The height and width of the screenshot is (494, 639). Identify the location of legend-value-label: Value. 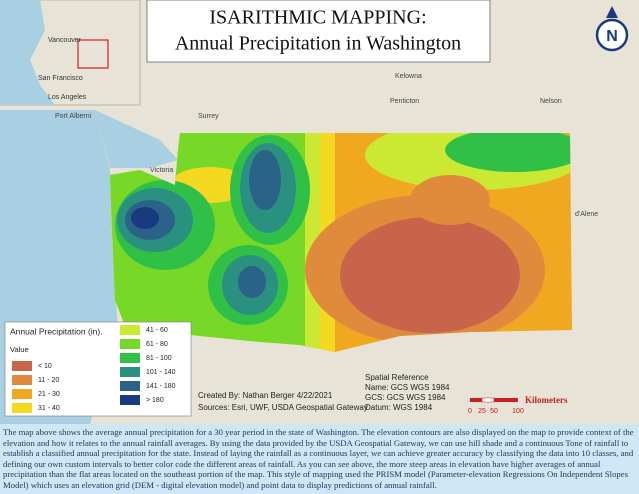
(19, 349).